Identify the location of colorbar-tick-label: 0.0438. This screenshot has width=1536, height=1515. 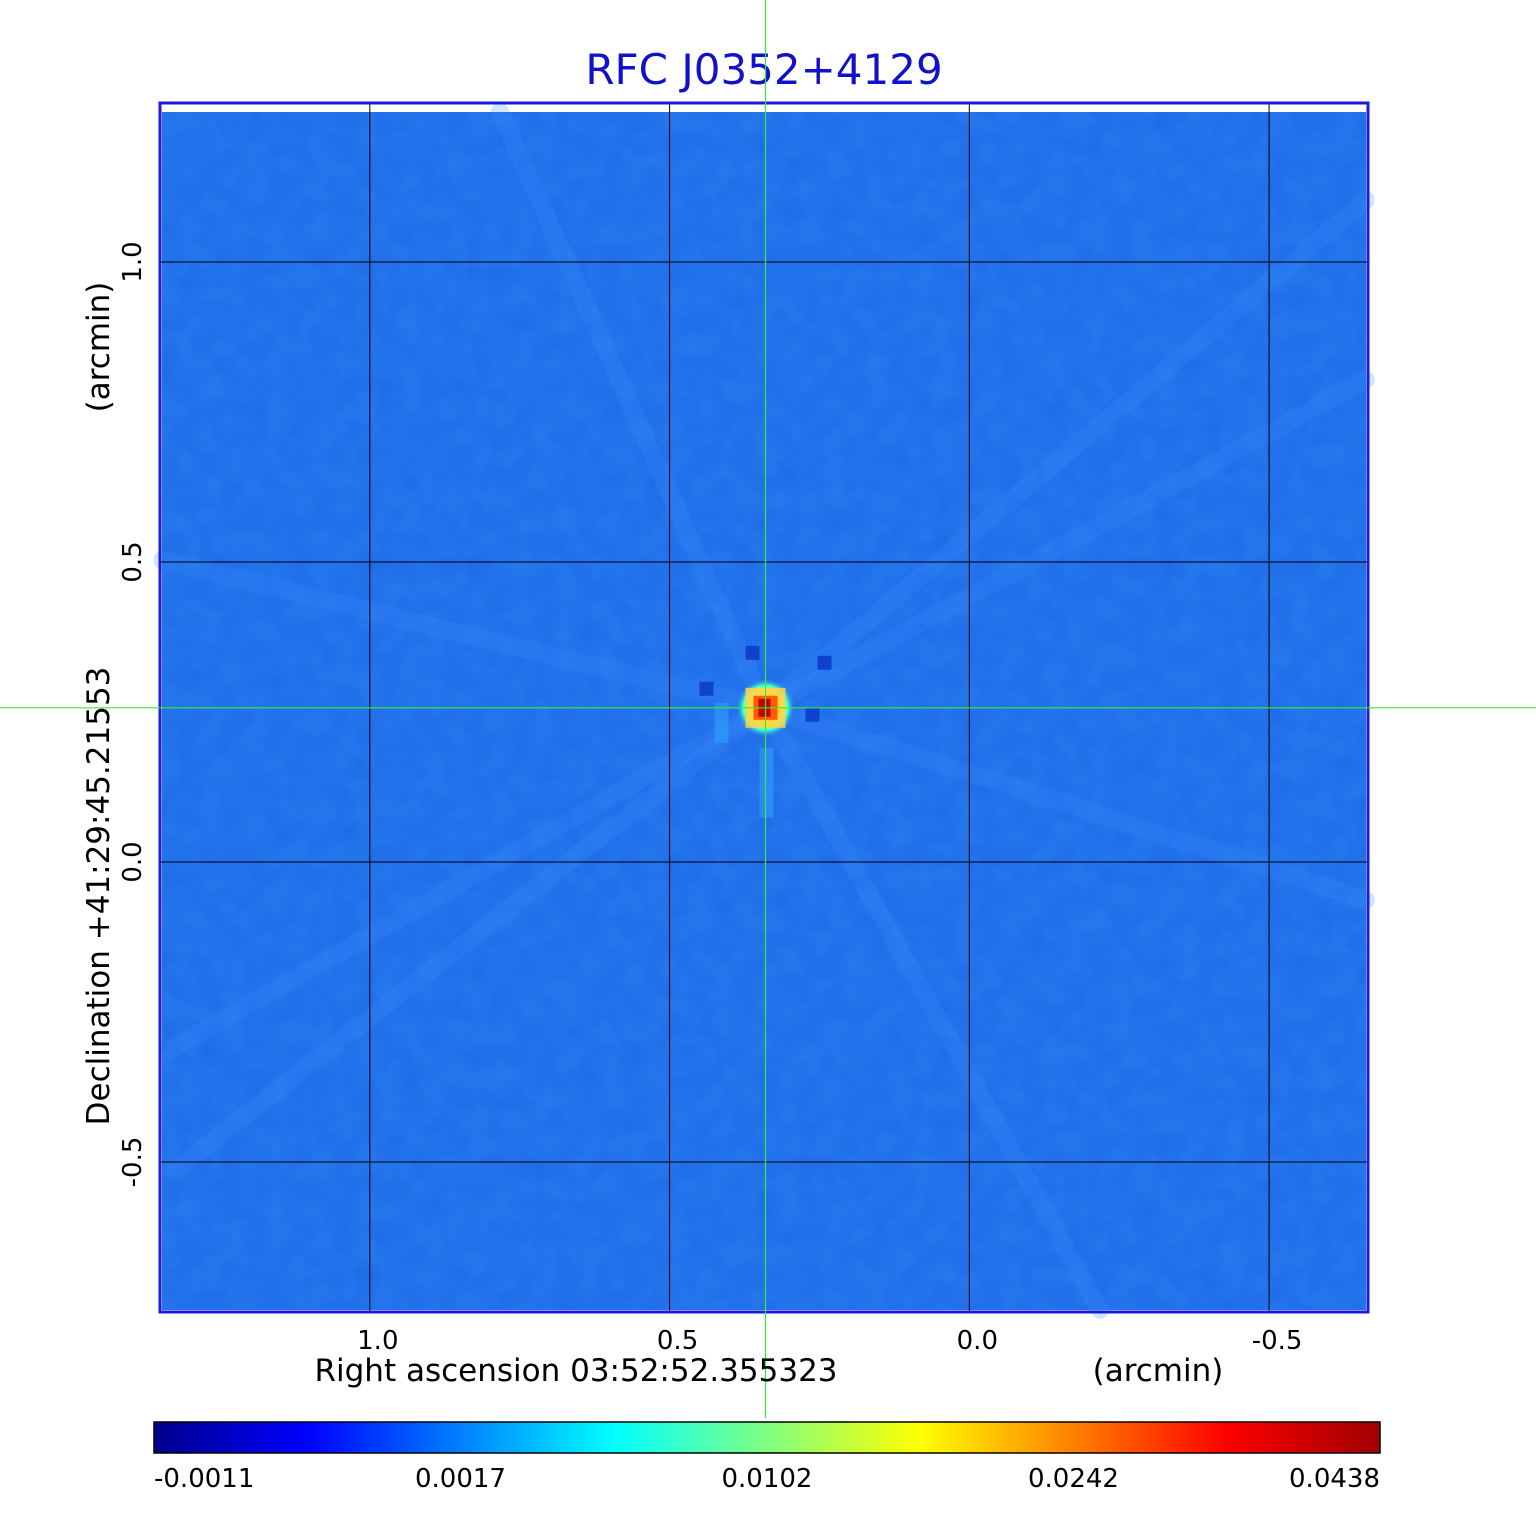
(1334, 1479).